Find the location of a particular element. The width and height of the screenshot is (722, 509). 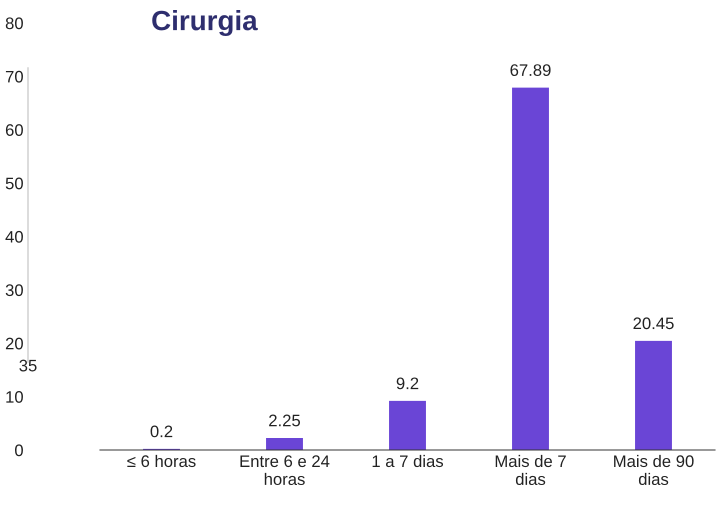

data-label: 2.25 is located at coordinates (284, 420).